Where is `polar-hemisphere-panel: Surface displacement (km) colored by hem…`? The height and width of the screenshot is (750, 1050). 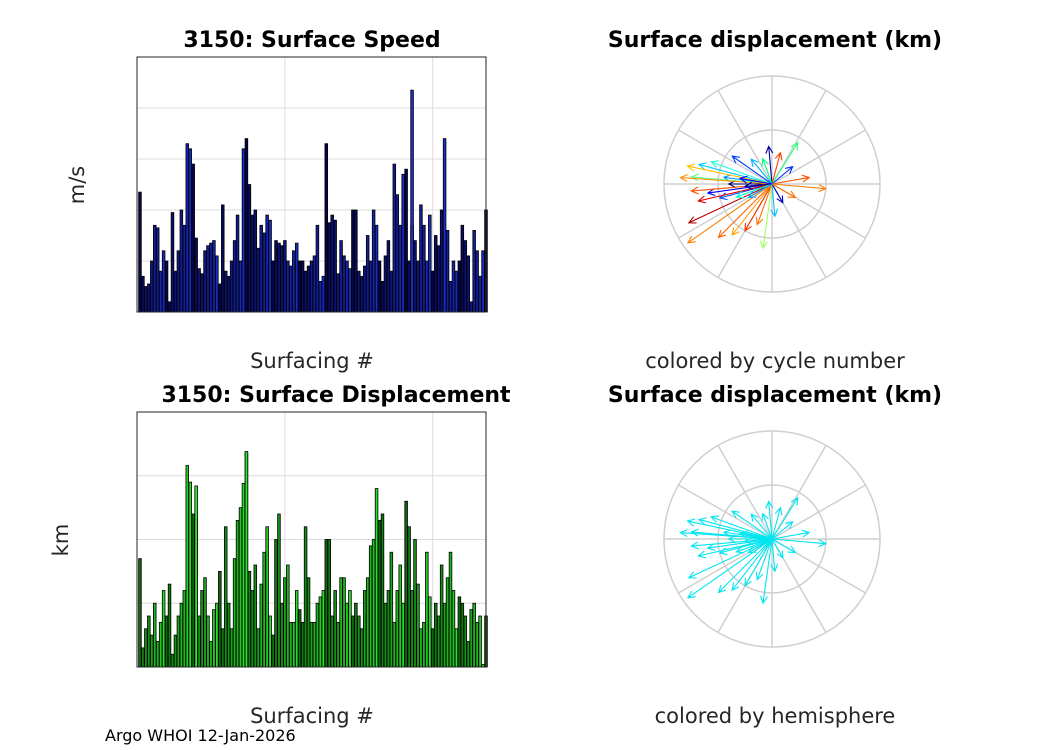 polar-hemisphere-panel: Surface displacement (km) colored by hem… is located at coordinates (775, 555).